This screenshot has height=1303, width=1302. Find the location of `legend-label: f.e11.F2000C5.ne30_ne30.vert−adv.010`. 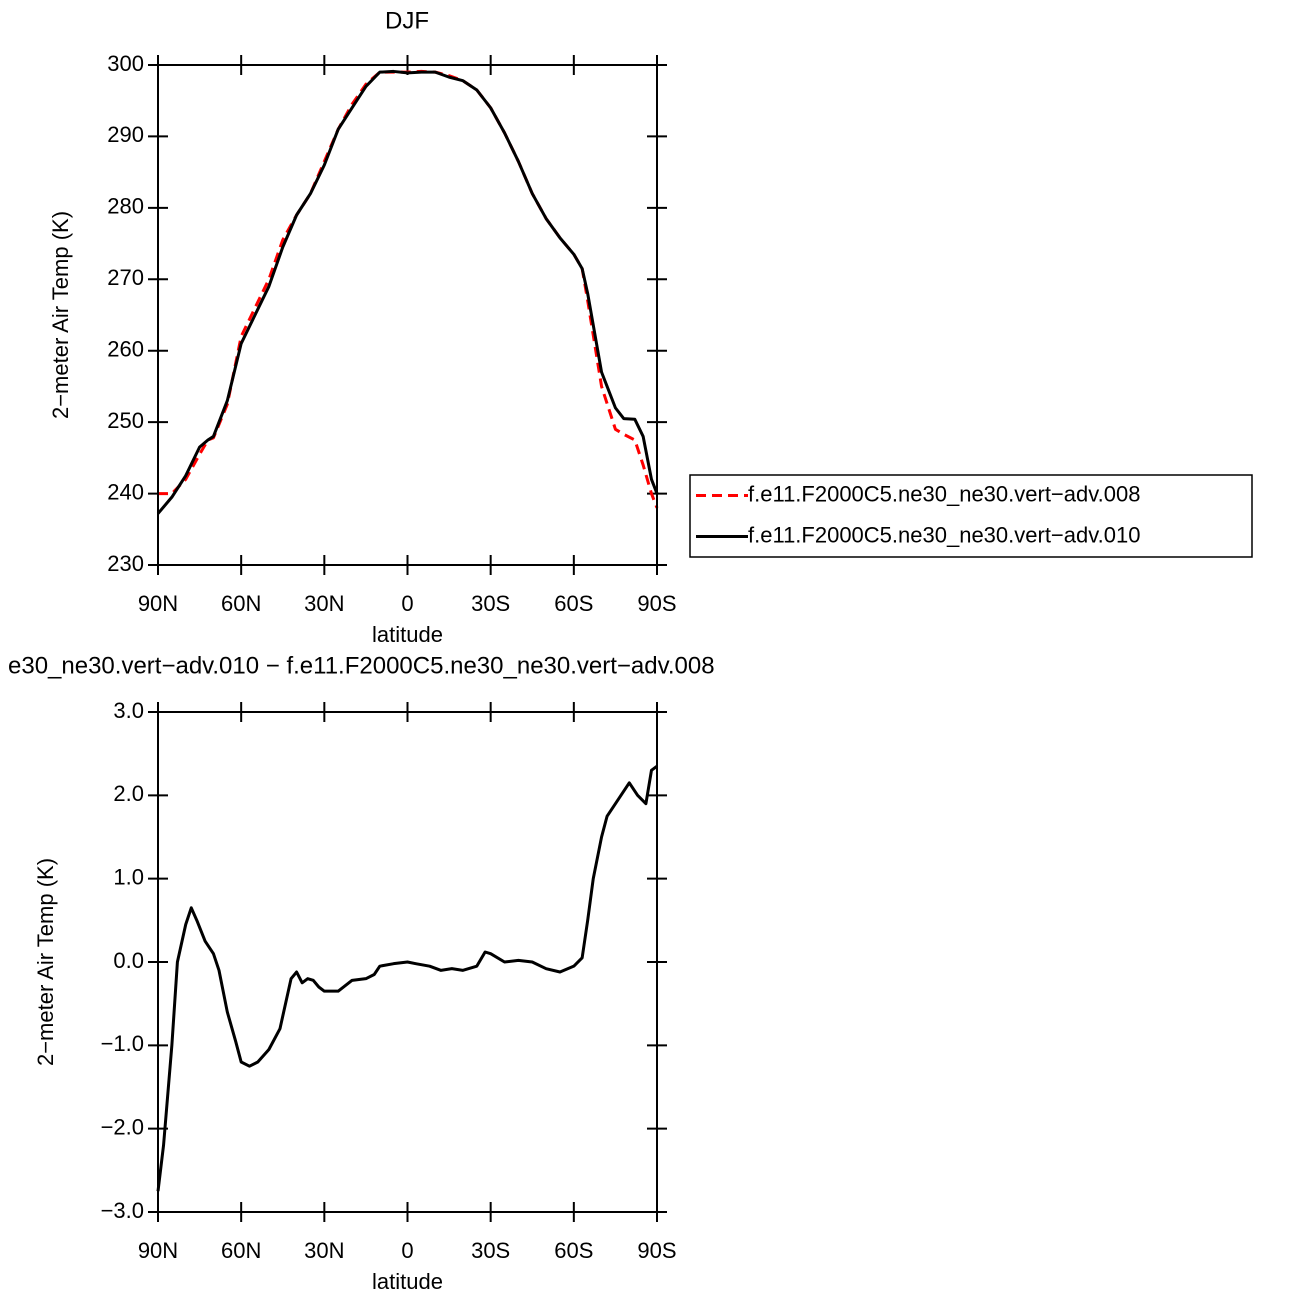

legend-label: f.e11.F2000C5.ne30_ne30.vert−adv.010 is located at coordinates (944, 534).